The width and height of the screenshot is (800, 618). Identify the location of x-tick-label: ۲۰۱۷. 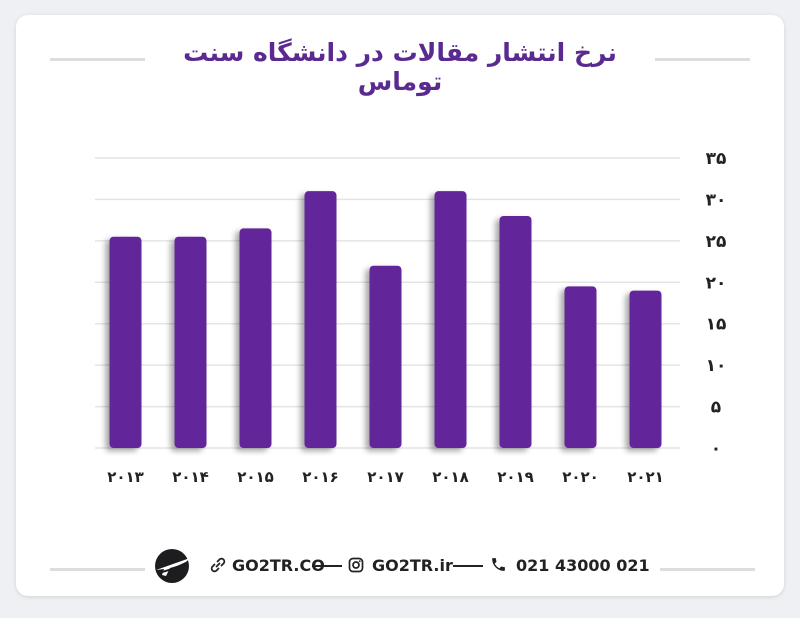
(385, 477).